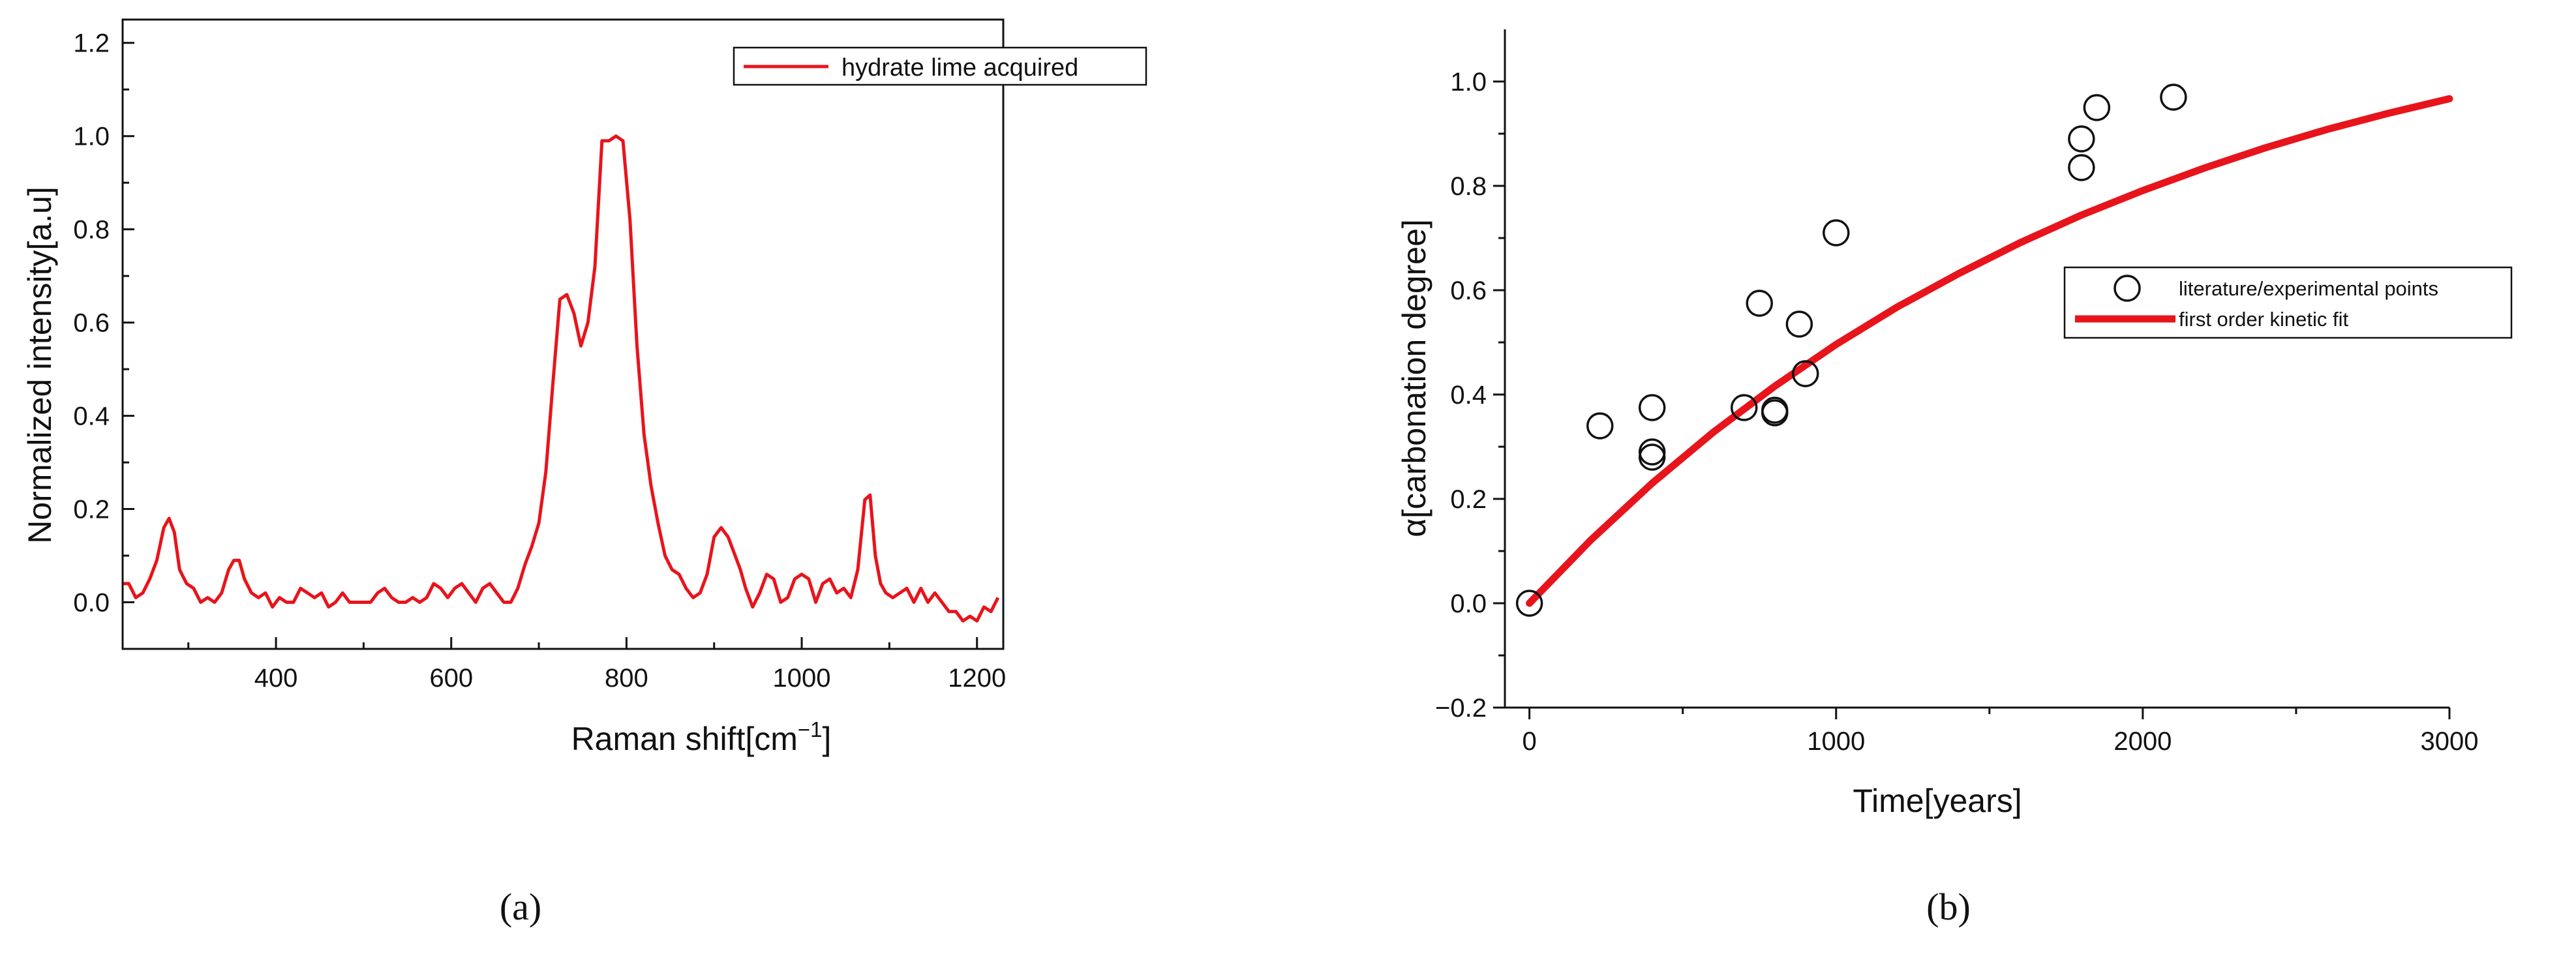  Describe the element at coordinates (1469, 186) in the screenshot. I see `panel-b-y-tick-label: 0.8` at that location.